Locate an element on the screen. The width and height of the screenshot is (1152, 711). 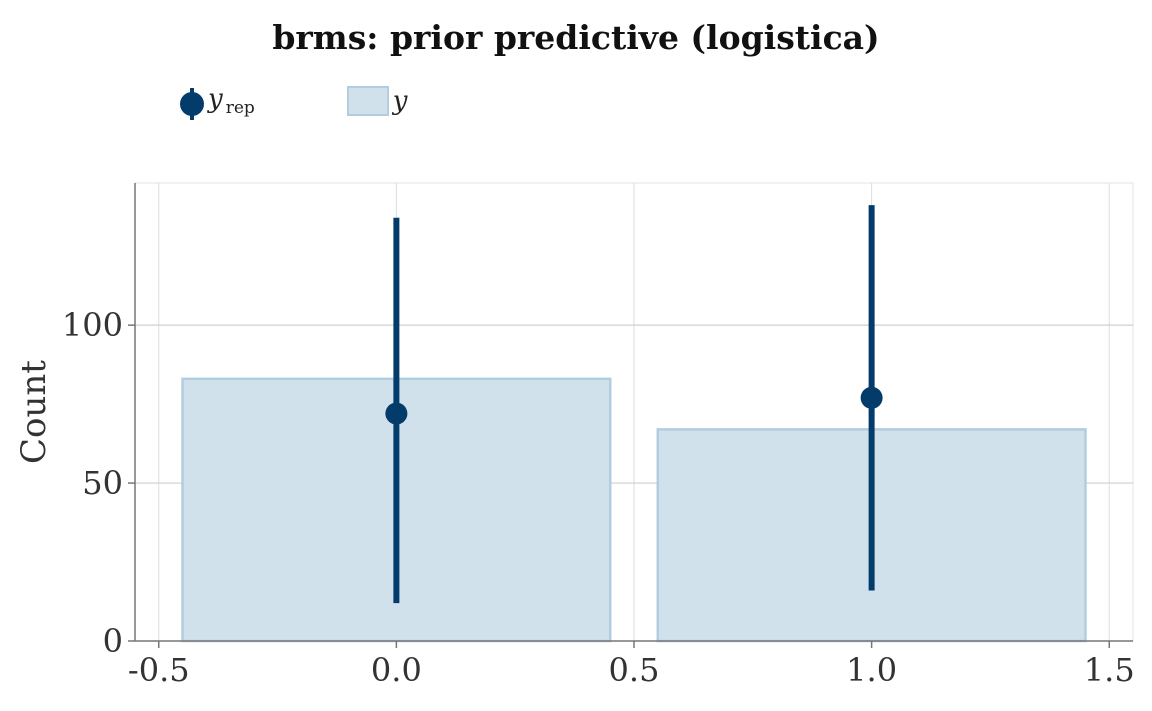
legend-label-yrep-subscript: rep is located at coordinates (240, 108).